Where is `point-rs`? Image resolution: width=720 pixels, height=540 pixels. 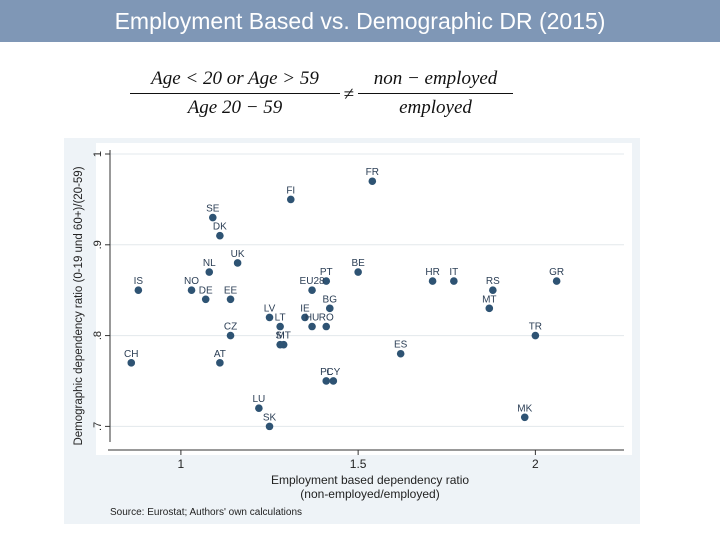
point-rs is located at coordinates (493, 290).